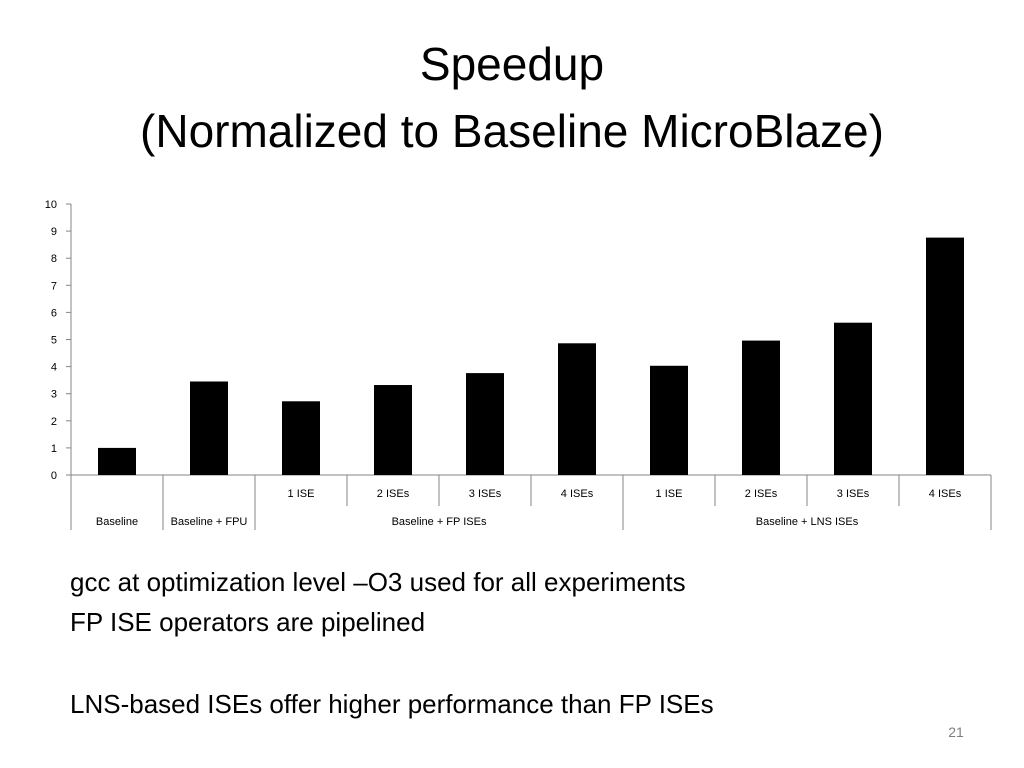  Describe the element at coordinates (248, 622) in the screenshot. I see `bullet-pipeline-note: FP ISE operators are pipelined` at that location.